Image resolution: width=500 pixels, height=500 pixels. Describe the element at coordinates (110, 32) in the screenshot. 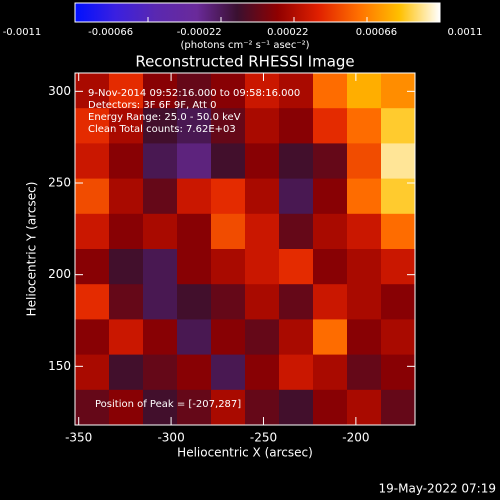

I see `colorbar-tick-label: -0.00066` at that location.